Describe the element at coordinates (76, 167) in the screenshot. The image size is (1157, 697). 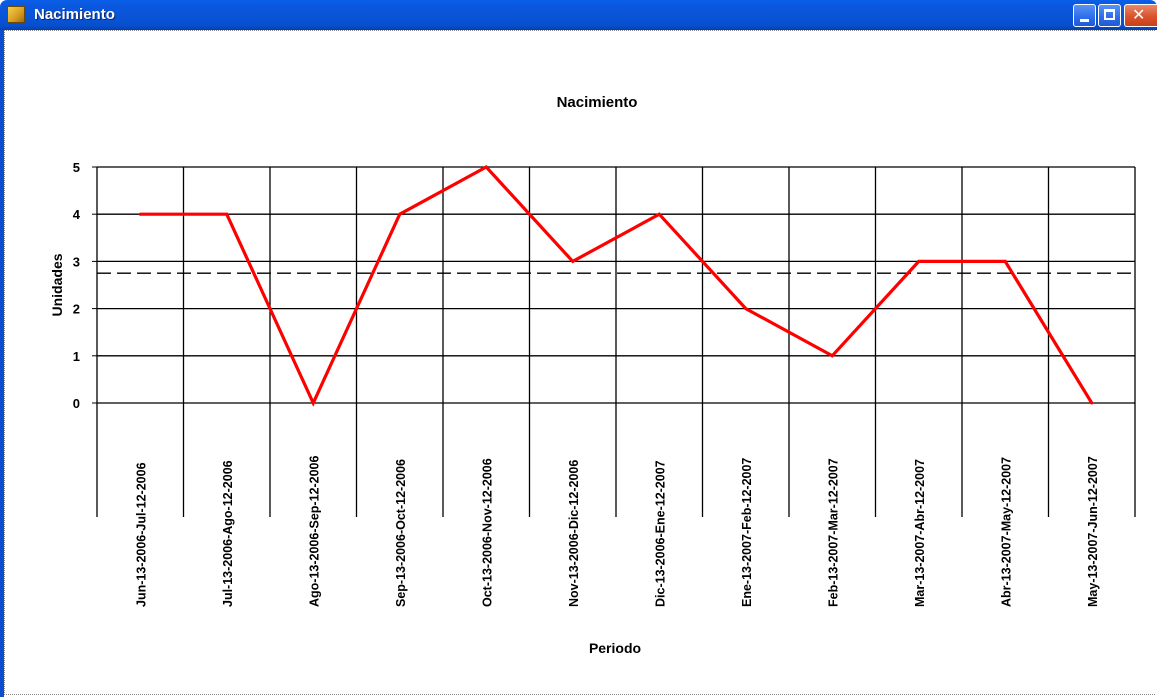
I see `y-tick-label: 5` at that location.